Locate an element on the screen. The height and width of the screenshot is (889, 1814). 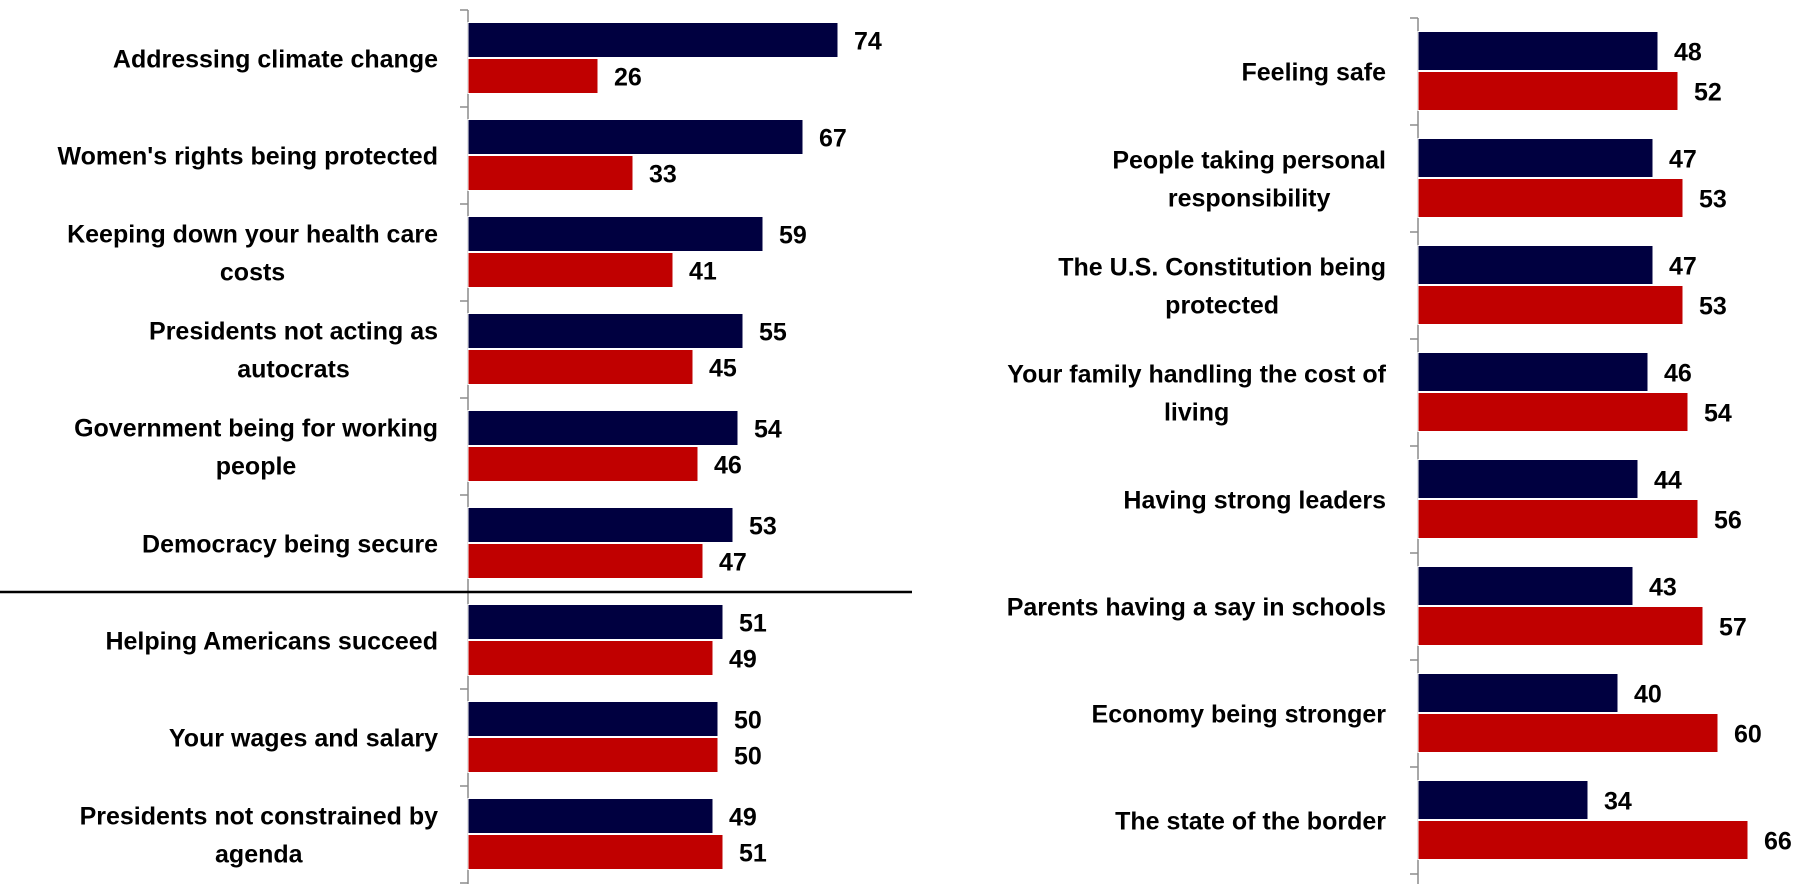
data-label: 67 is located at coordinates (833, 139).